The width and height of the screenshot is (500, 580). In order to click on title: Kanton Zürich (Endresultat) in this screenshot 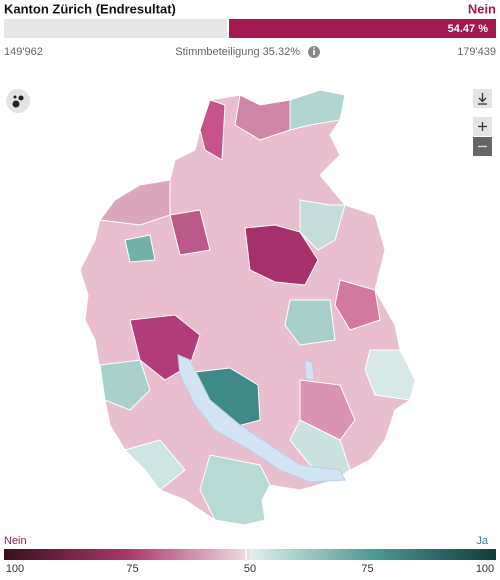, I will do `click(90, 8)`.